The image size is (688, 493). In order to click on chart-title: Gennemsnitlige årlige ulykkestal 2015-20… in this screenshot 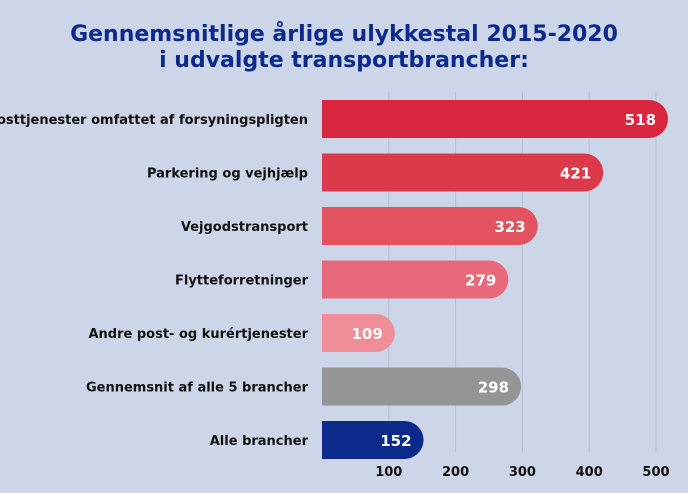, I will do `click(344, 48)`.